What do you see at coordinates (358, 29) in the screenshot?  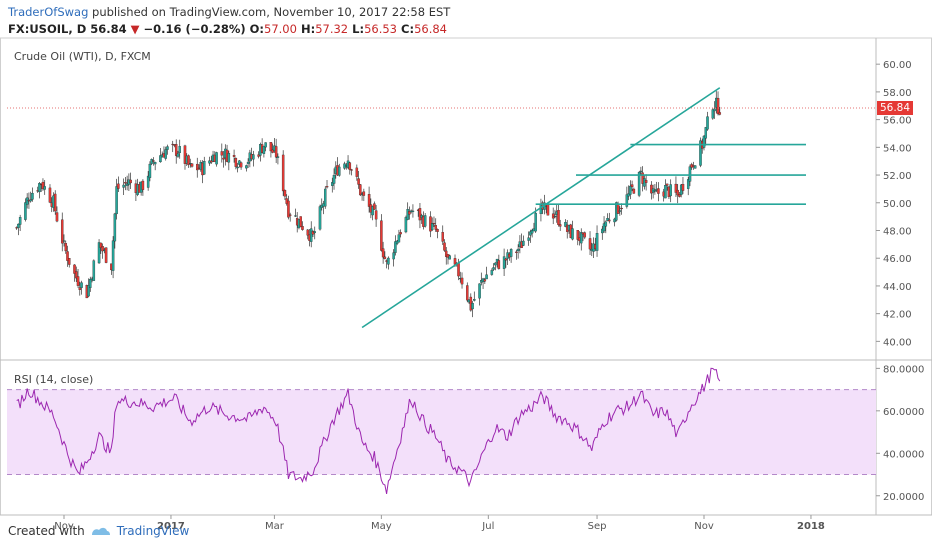 I see `low-label: L:` at bounding box center [358, 29].